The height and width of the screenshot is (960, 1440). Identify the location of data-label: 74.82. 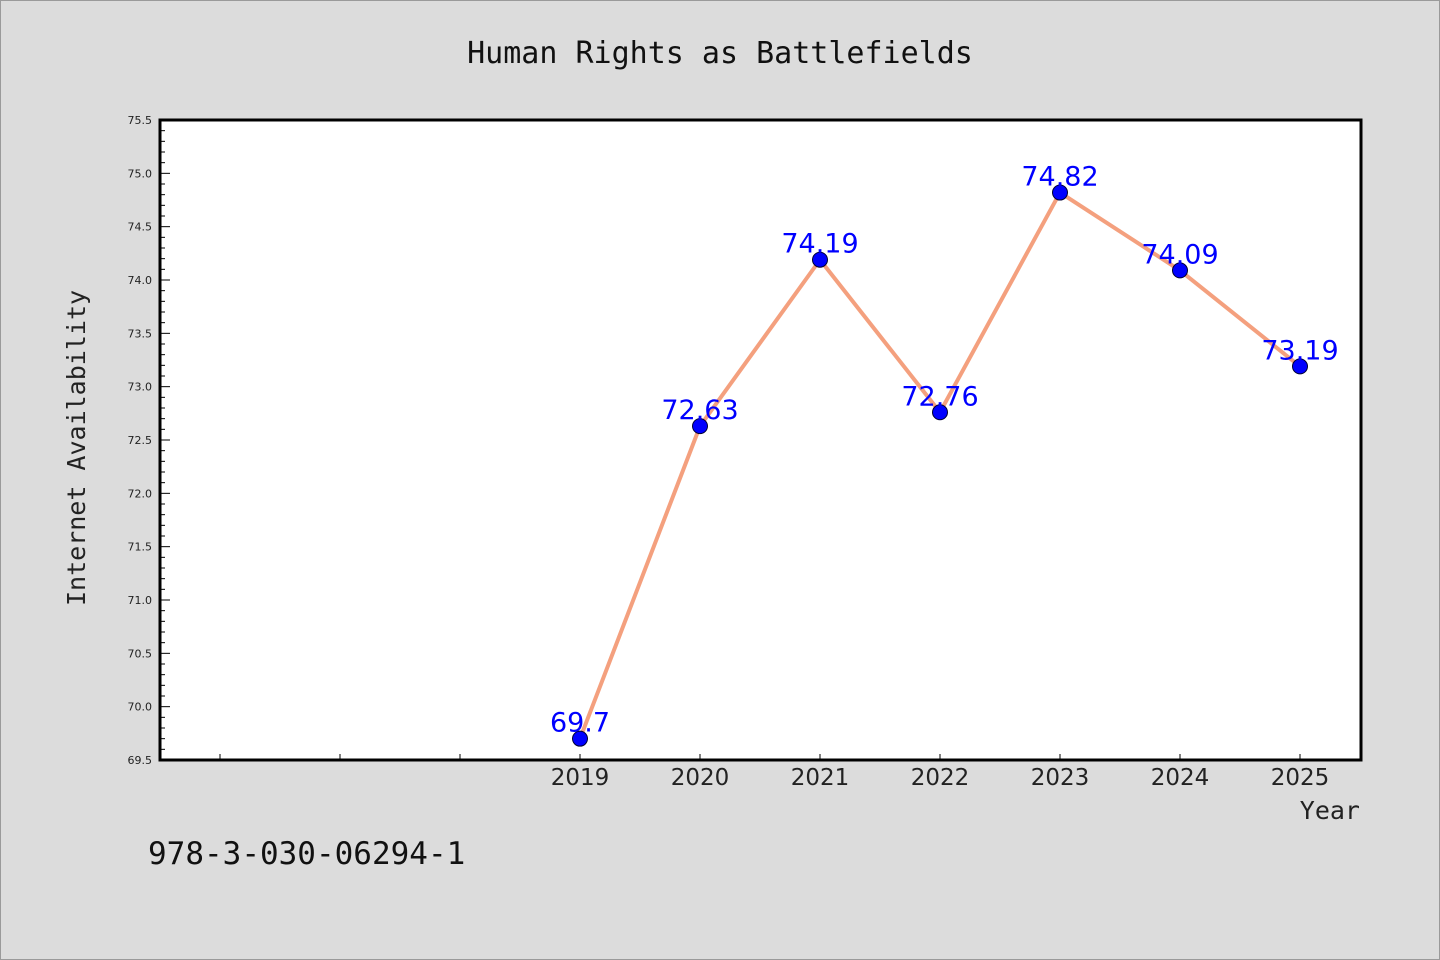
(1059, 177).